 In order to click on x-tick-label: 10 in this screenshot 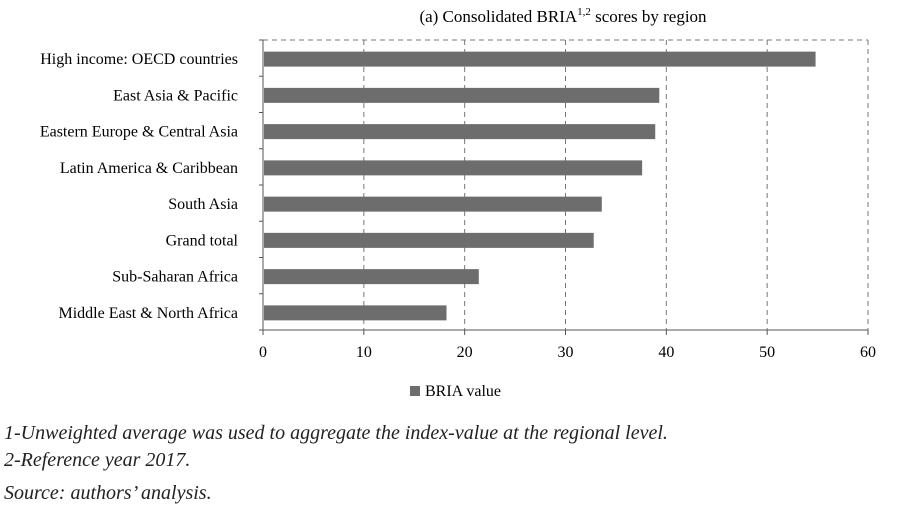, I will do `click(364, 352)`.